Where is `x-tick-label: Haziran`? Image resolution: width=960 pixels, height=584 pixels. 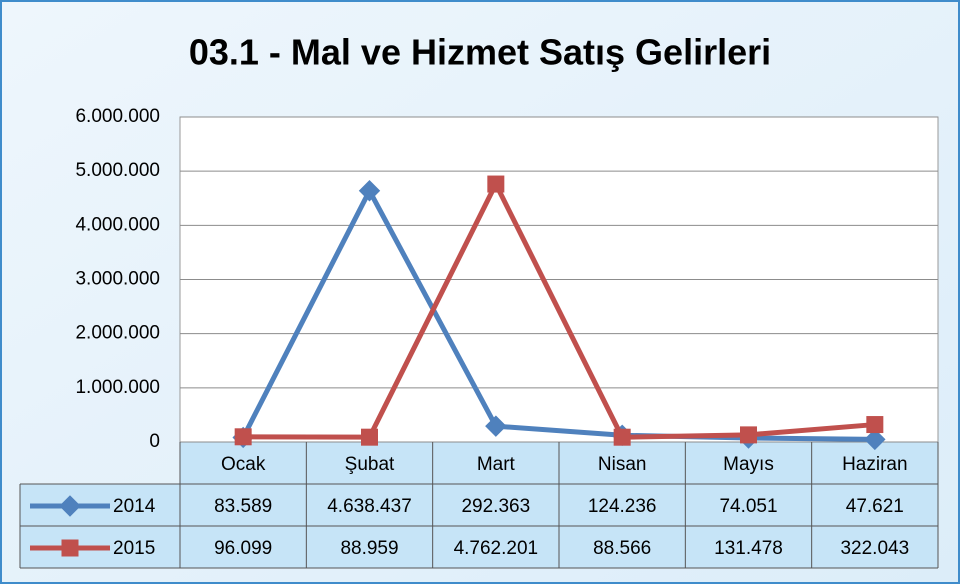
x-tick-label: Haziran is located at coordinates (874, 464).